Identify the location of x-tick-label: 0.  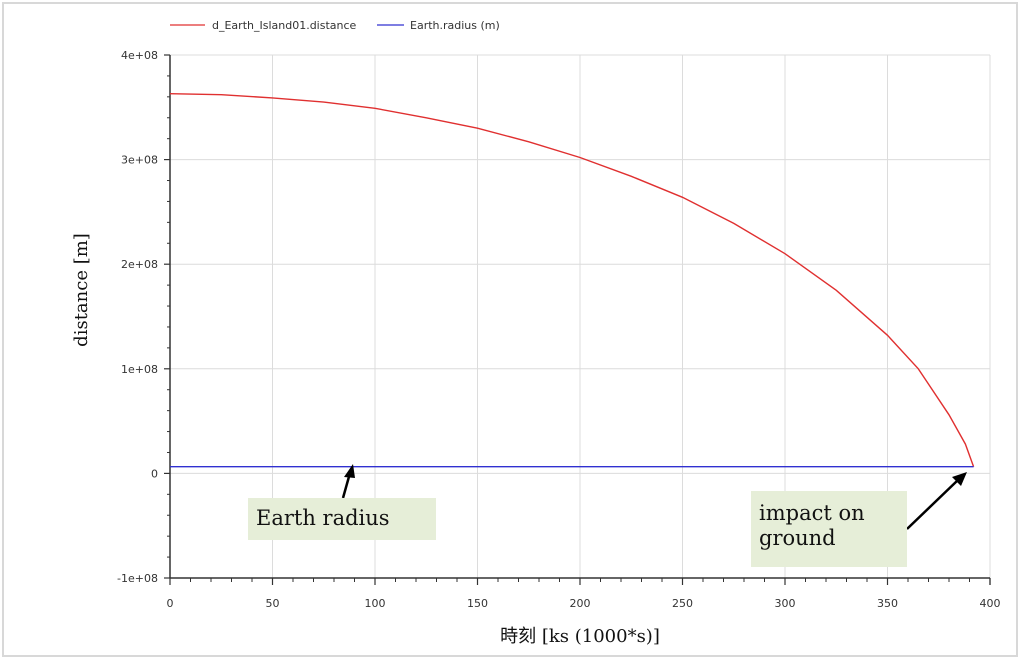
(170, 603).